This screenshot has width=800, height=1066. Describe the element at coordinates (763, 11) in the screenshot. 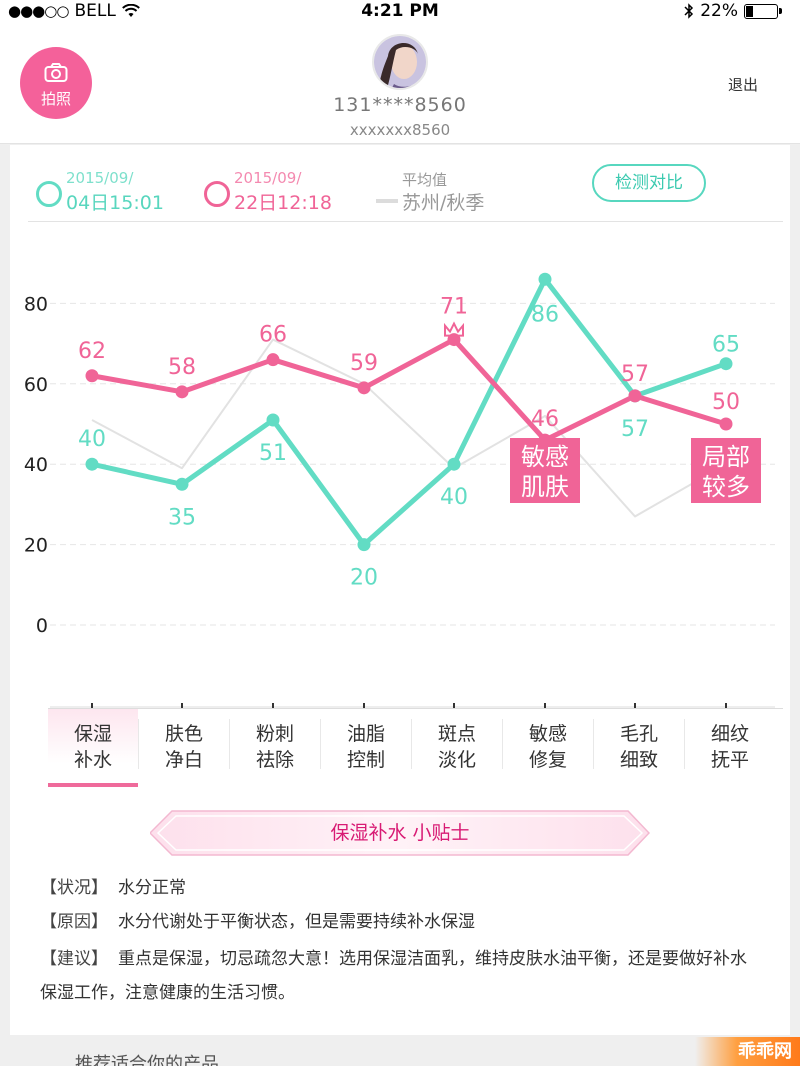

I see `battery-icon` at that location.